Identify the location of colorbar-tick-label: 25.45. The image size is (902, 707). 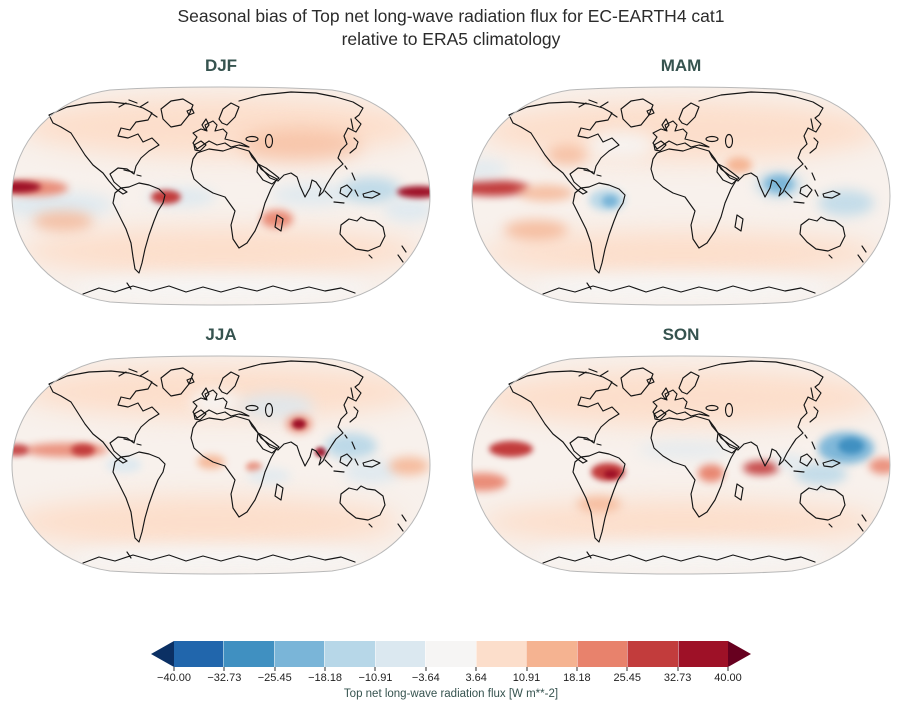
(627, 678).